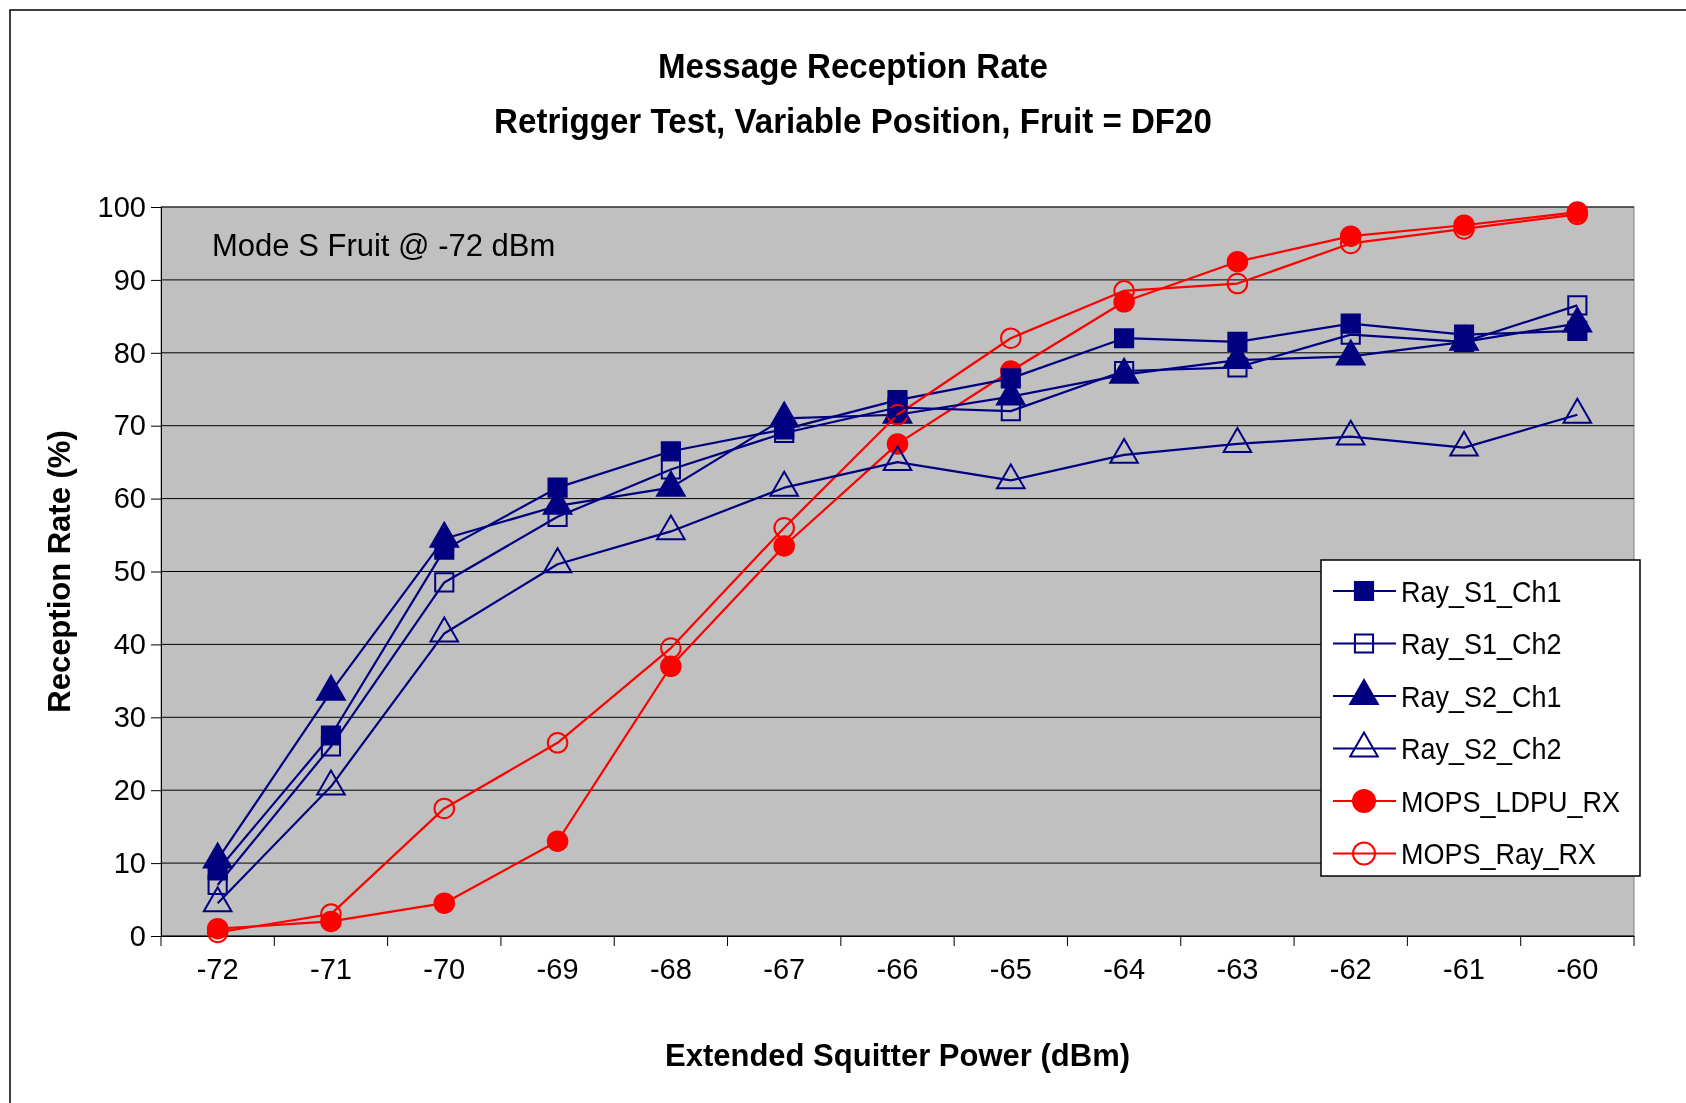 This screenshot has height=1103, width=1686. Describe the element at coordinates (129, 279) in the screenshot. I see `y-tick-label: 90` at that location.